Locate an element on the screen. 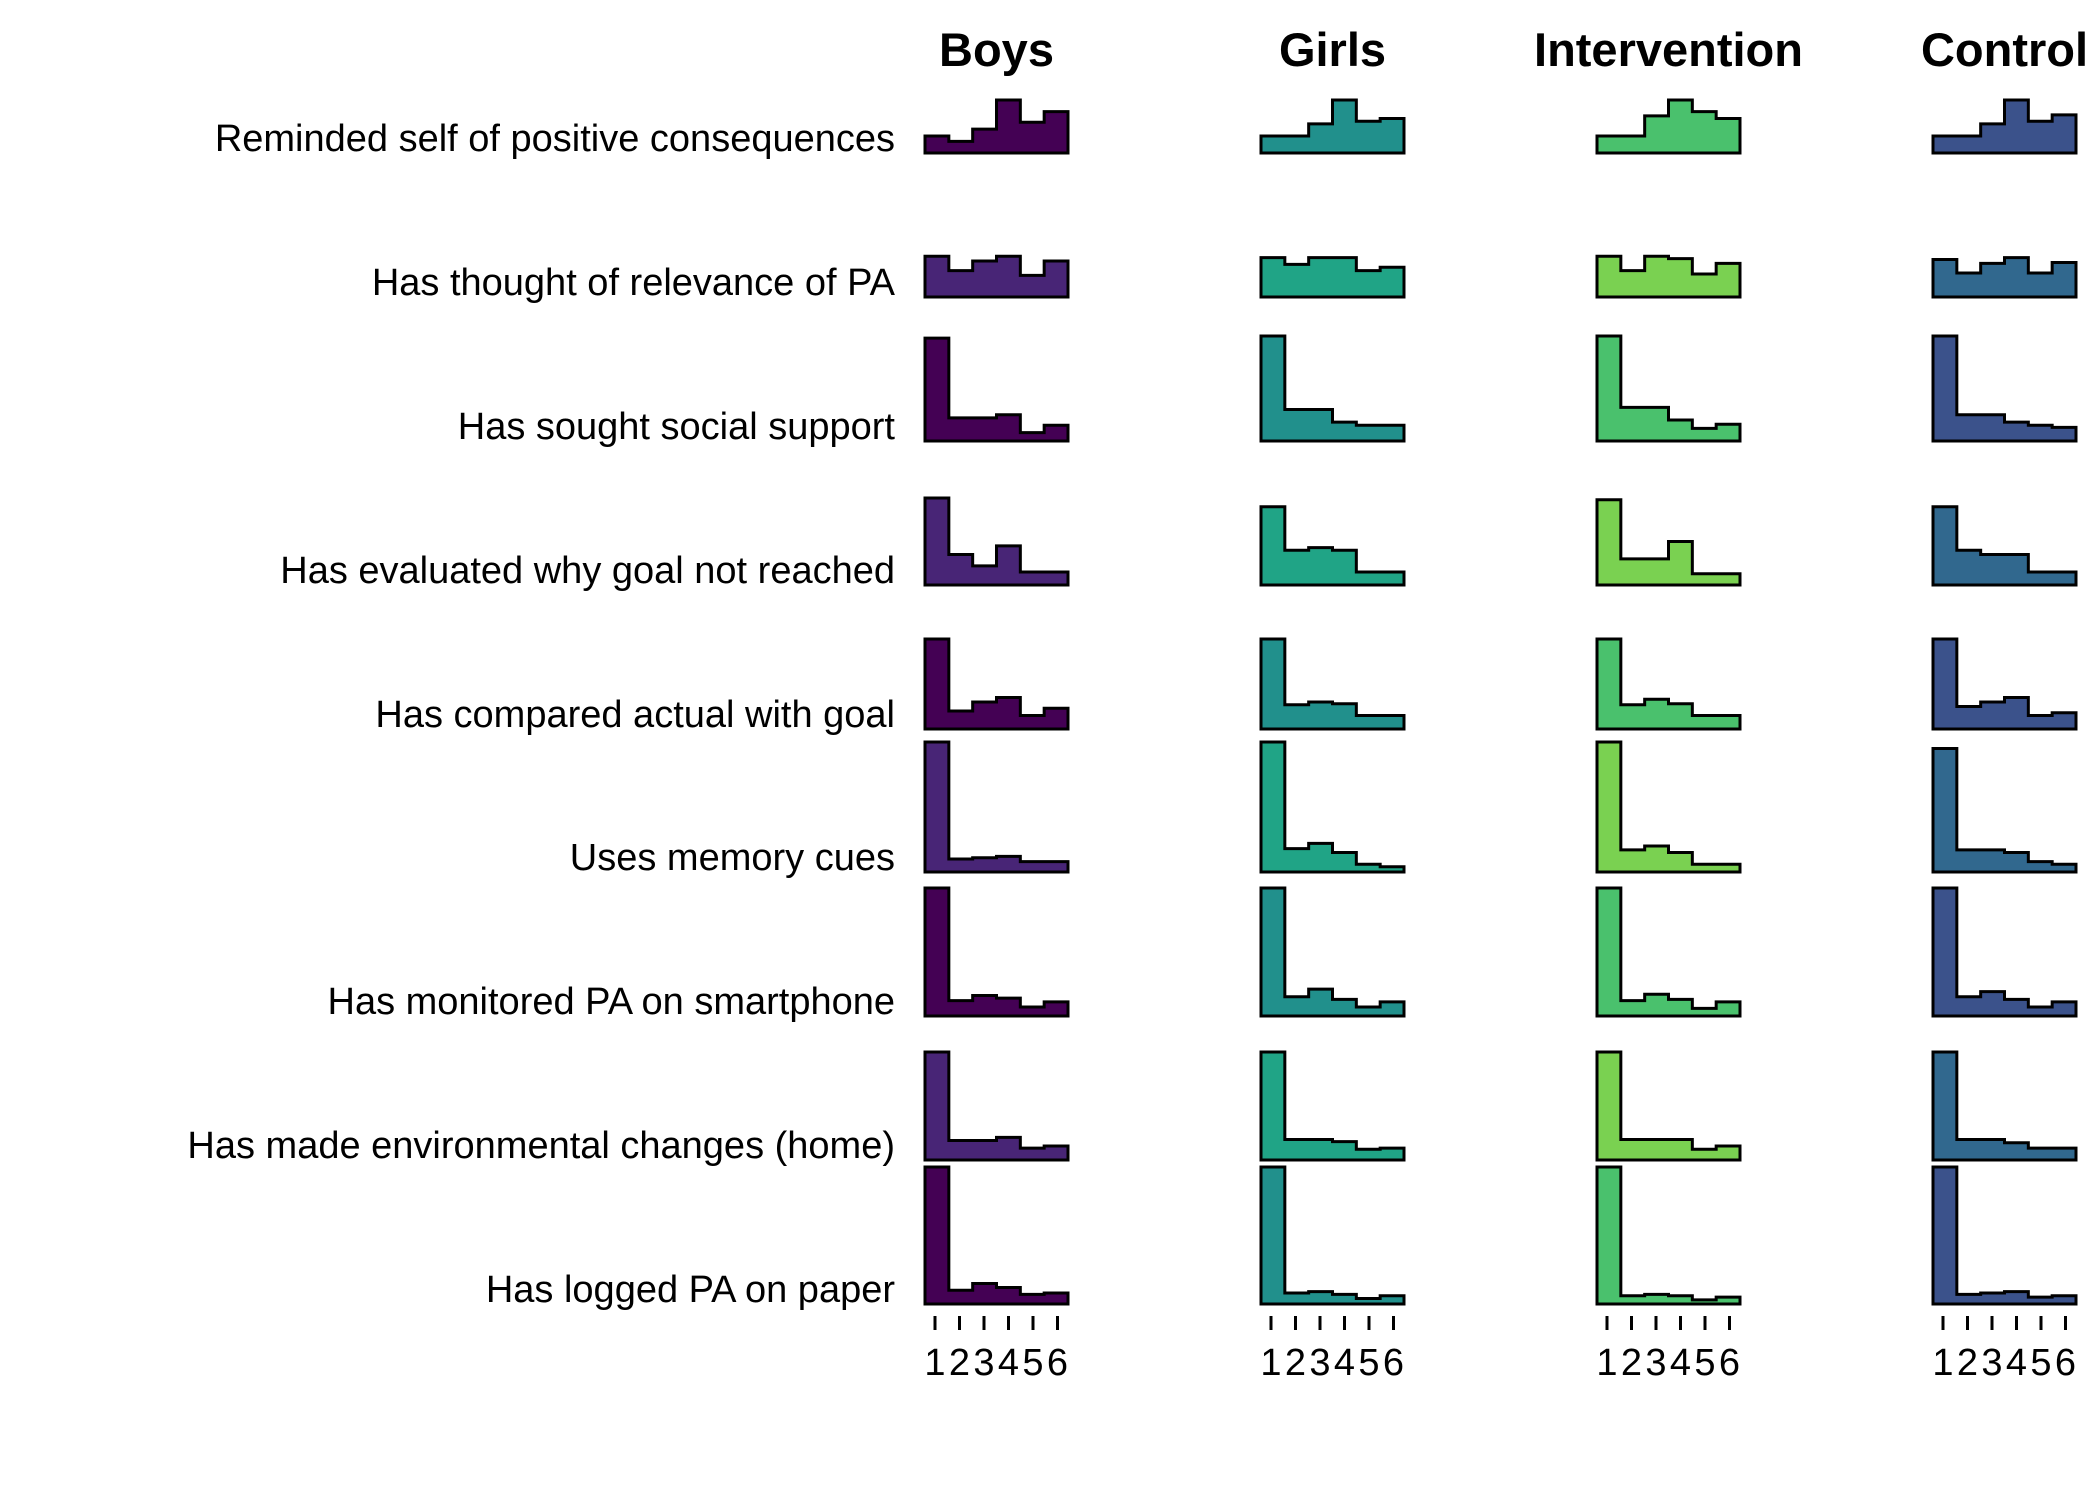 Image resolution: width=2100 pixels, height=1500 pixels. row-label: Uses memory cues is located at coordinates (732, 858).